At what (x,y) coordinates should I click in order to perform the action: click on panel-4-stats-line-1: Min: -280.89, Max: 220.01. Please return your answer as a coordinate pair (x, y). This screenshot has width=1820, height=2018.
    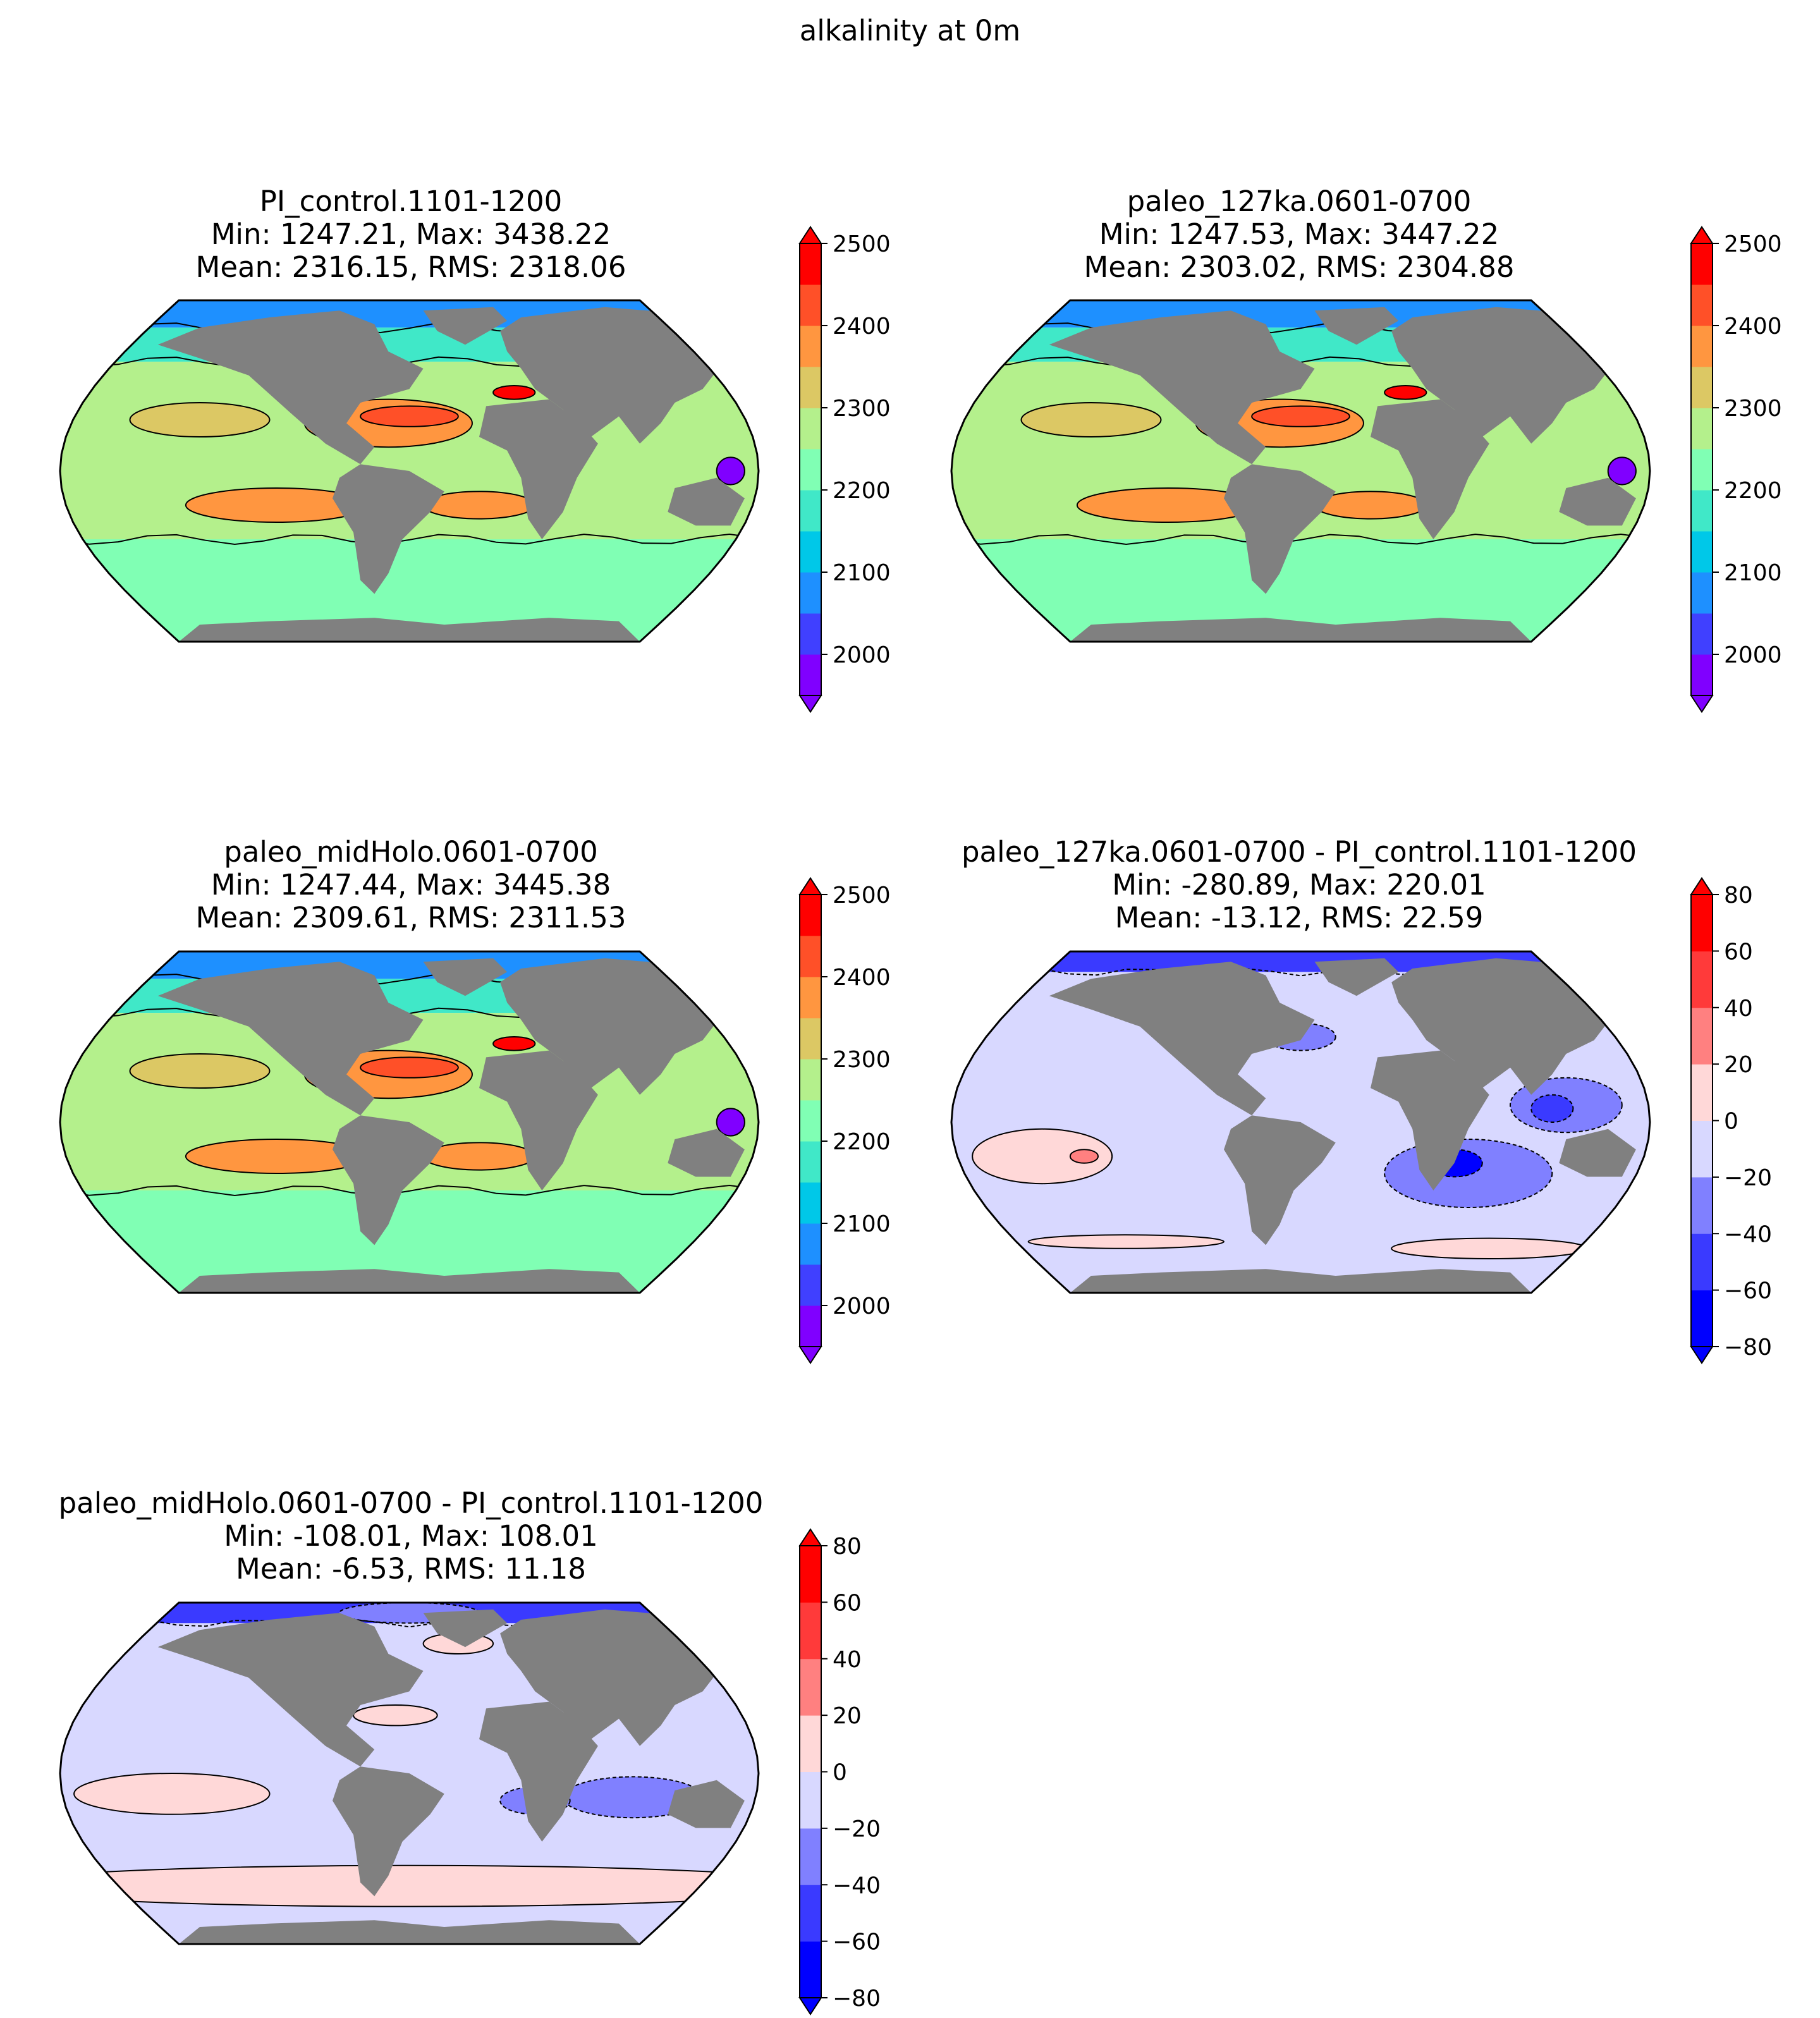
    Looking at the image, I should click on (1299, 885).